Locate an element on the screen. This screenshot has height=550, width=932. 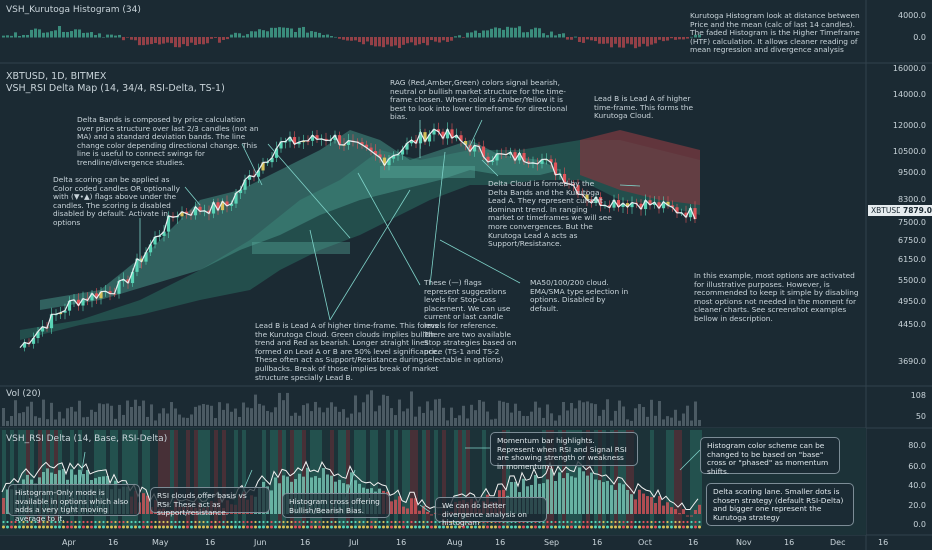
time-axis-label: Aug is located at coordinates (455, 542).